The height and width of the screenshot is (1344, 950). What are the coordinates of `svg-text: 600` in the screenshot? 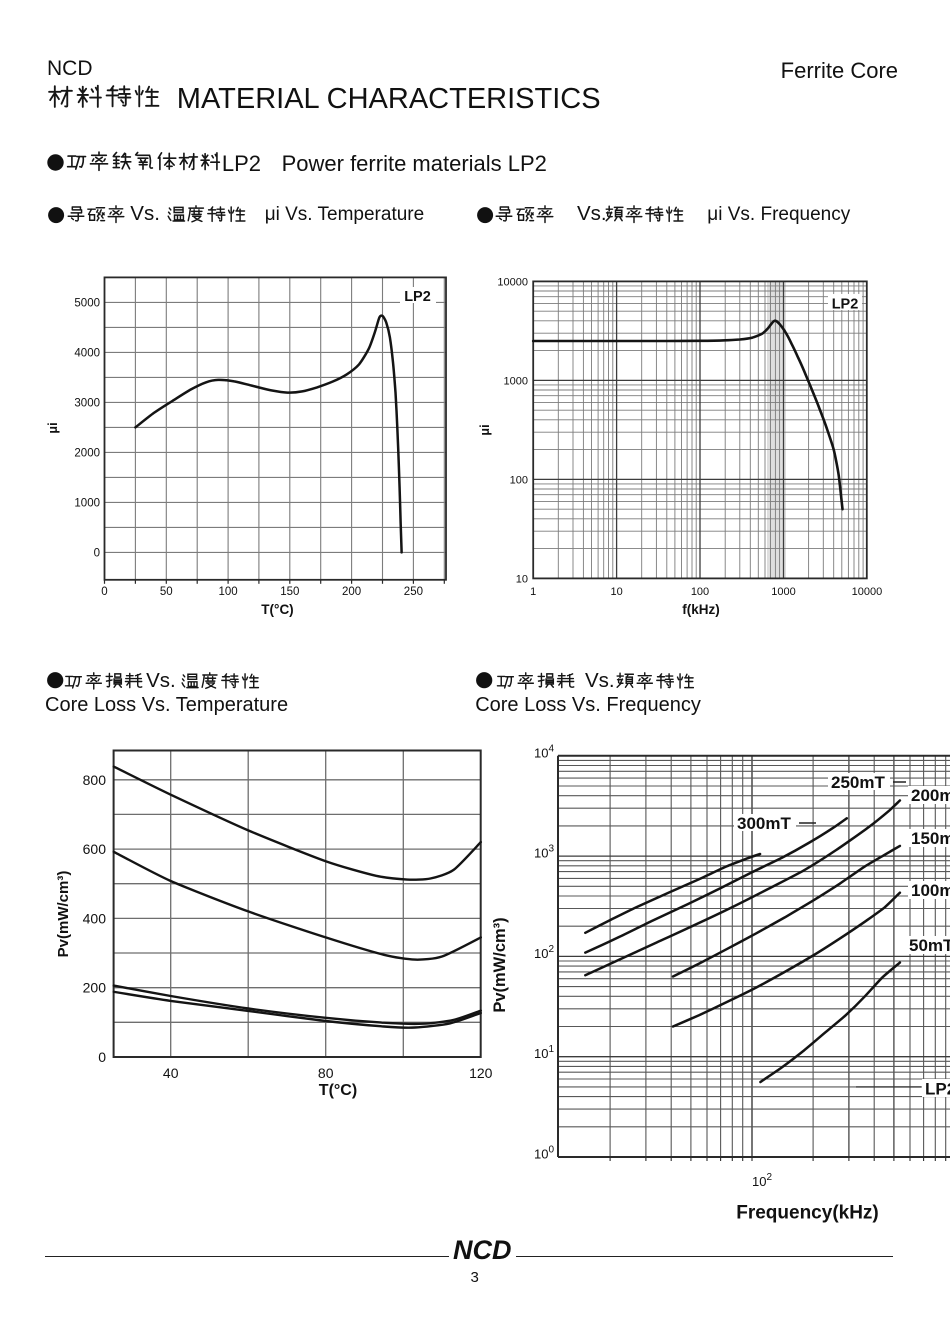 It's located at (95, 849).